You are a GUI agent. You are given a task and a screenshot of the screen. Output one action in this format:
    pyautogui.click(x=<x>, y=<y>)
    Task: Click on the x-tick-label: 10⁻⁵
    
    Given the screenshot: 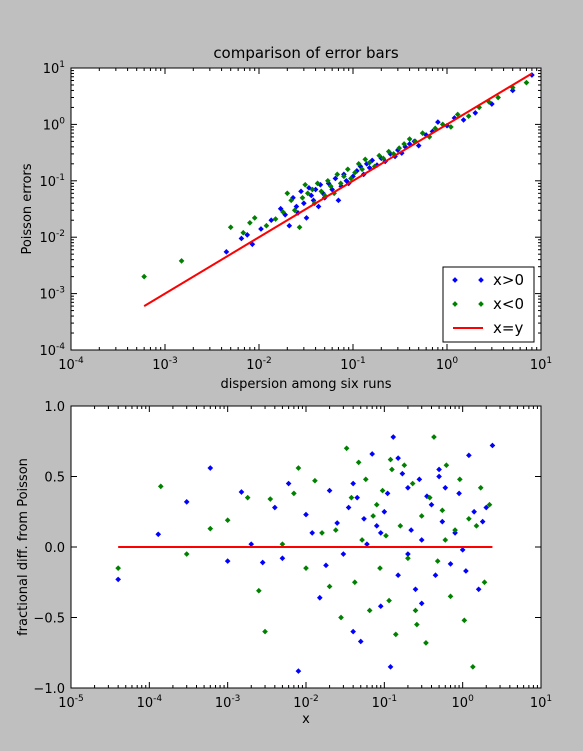 What is the action you would take?
    pyautogui.click(x=71, y=702)
    